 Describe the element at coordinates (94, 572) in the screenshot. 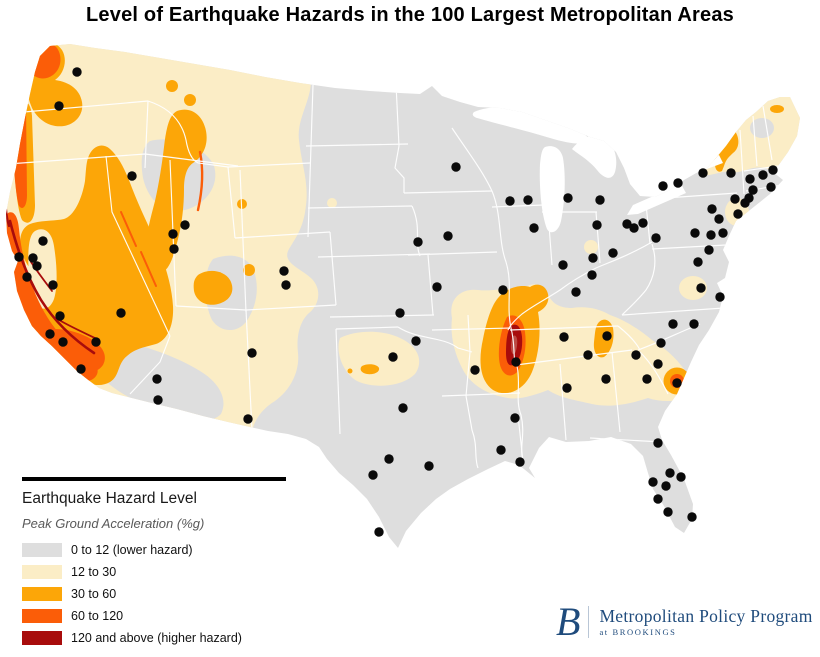

I see `legend-label: 12 to 30` at that location.